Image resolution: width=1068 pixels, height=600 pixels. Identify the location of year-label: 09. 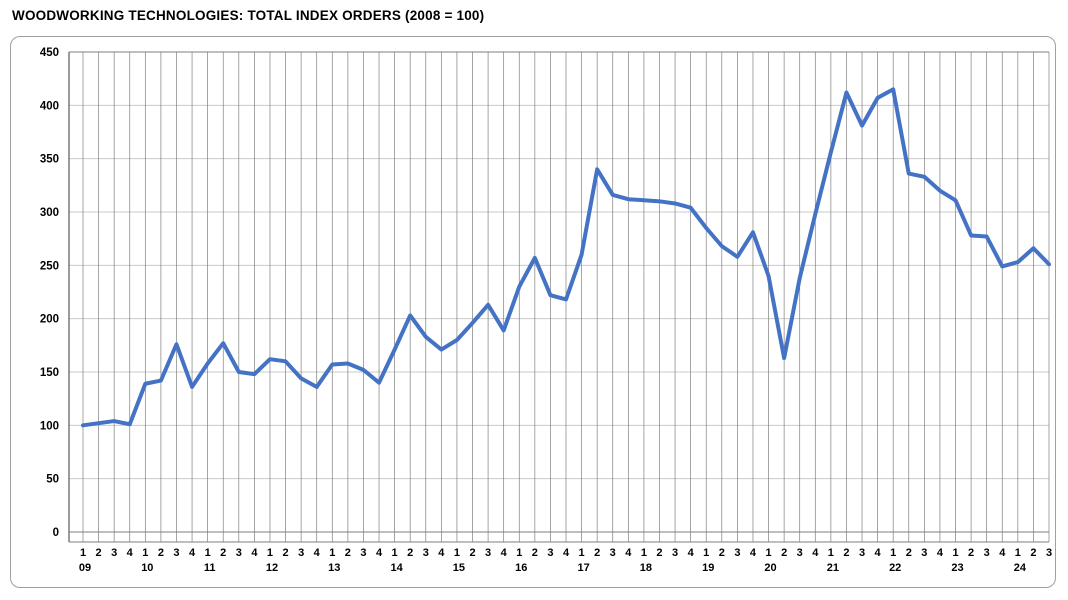
(85, 568).